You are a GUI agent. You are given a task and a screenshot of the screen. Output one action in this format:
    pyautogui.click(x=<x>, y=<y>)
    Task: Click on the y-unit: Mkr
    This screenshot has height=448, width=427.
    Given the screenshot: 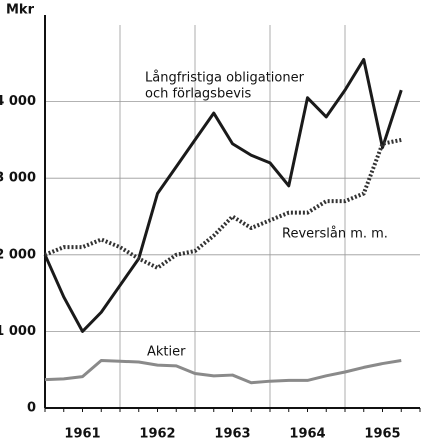 What is the action you would take?
    pyautogui.click(x=20, y=10)
    